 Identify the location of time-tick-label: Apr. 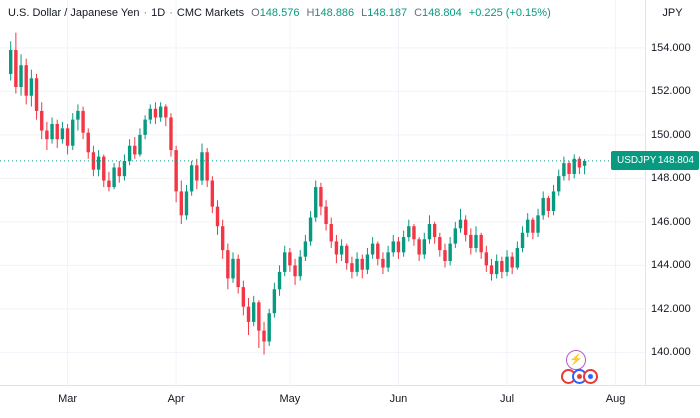
(176, 399).